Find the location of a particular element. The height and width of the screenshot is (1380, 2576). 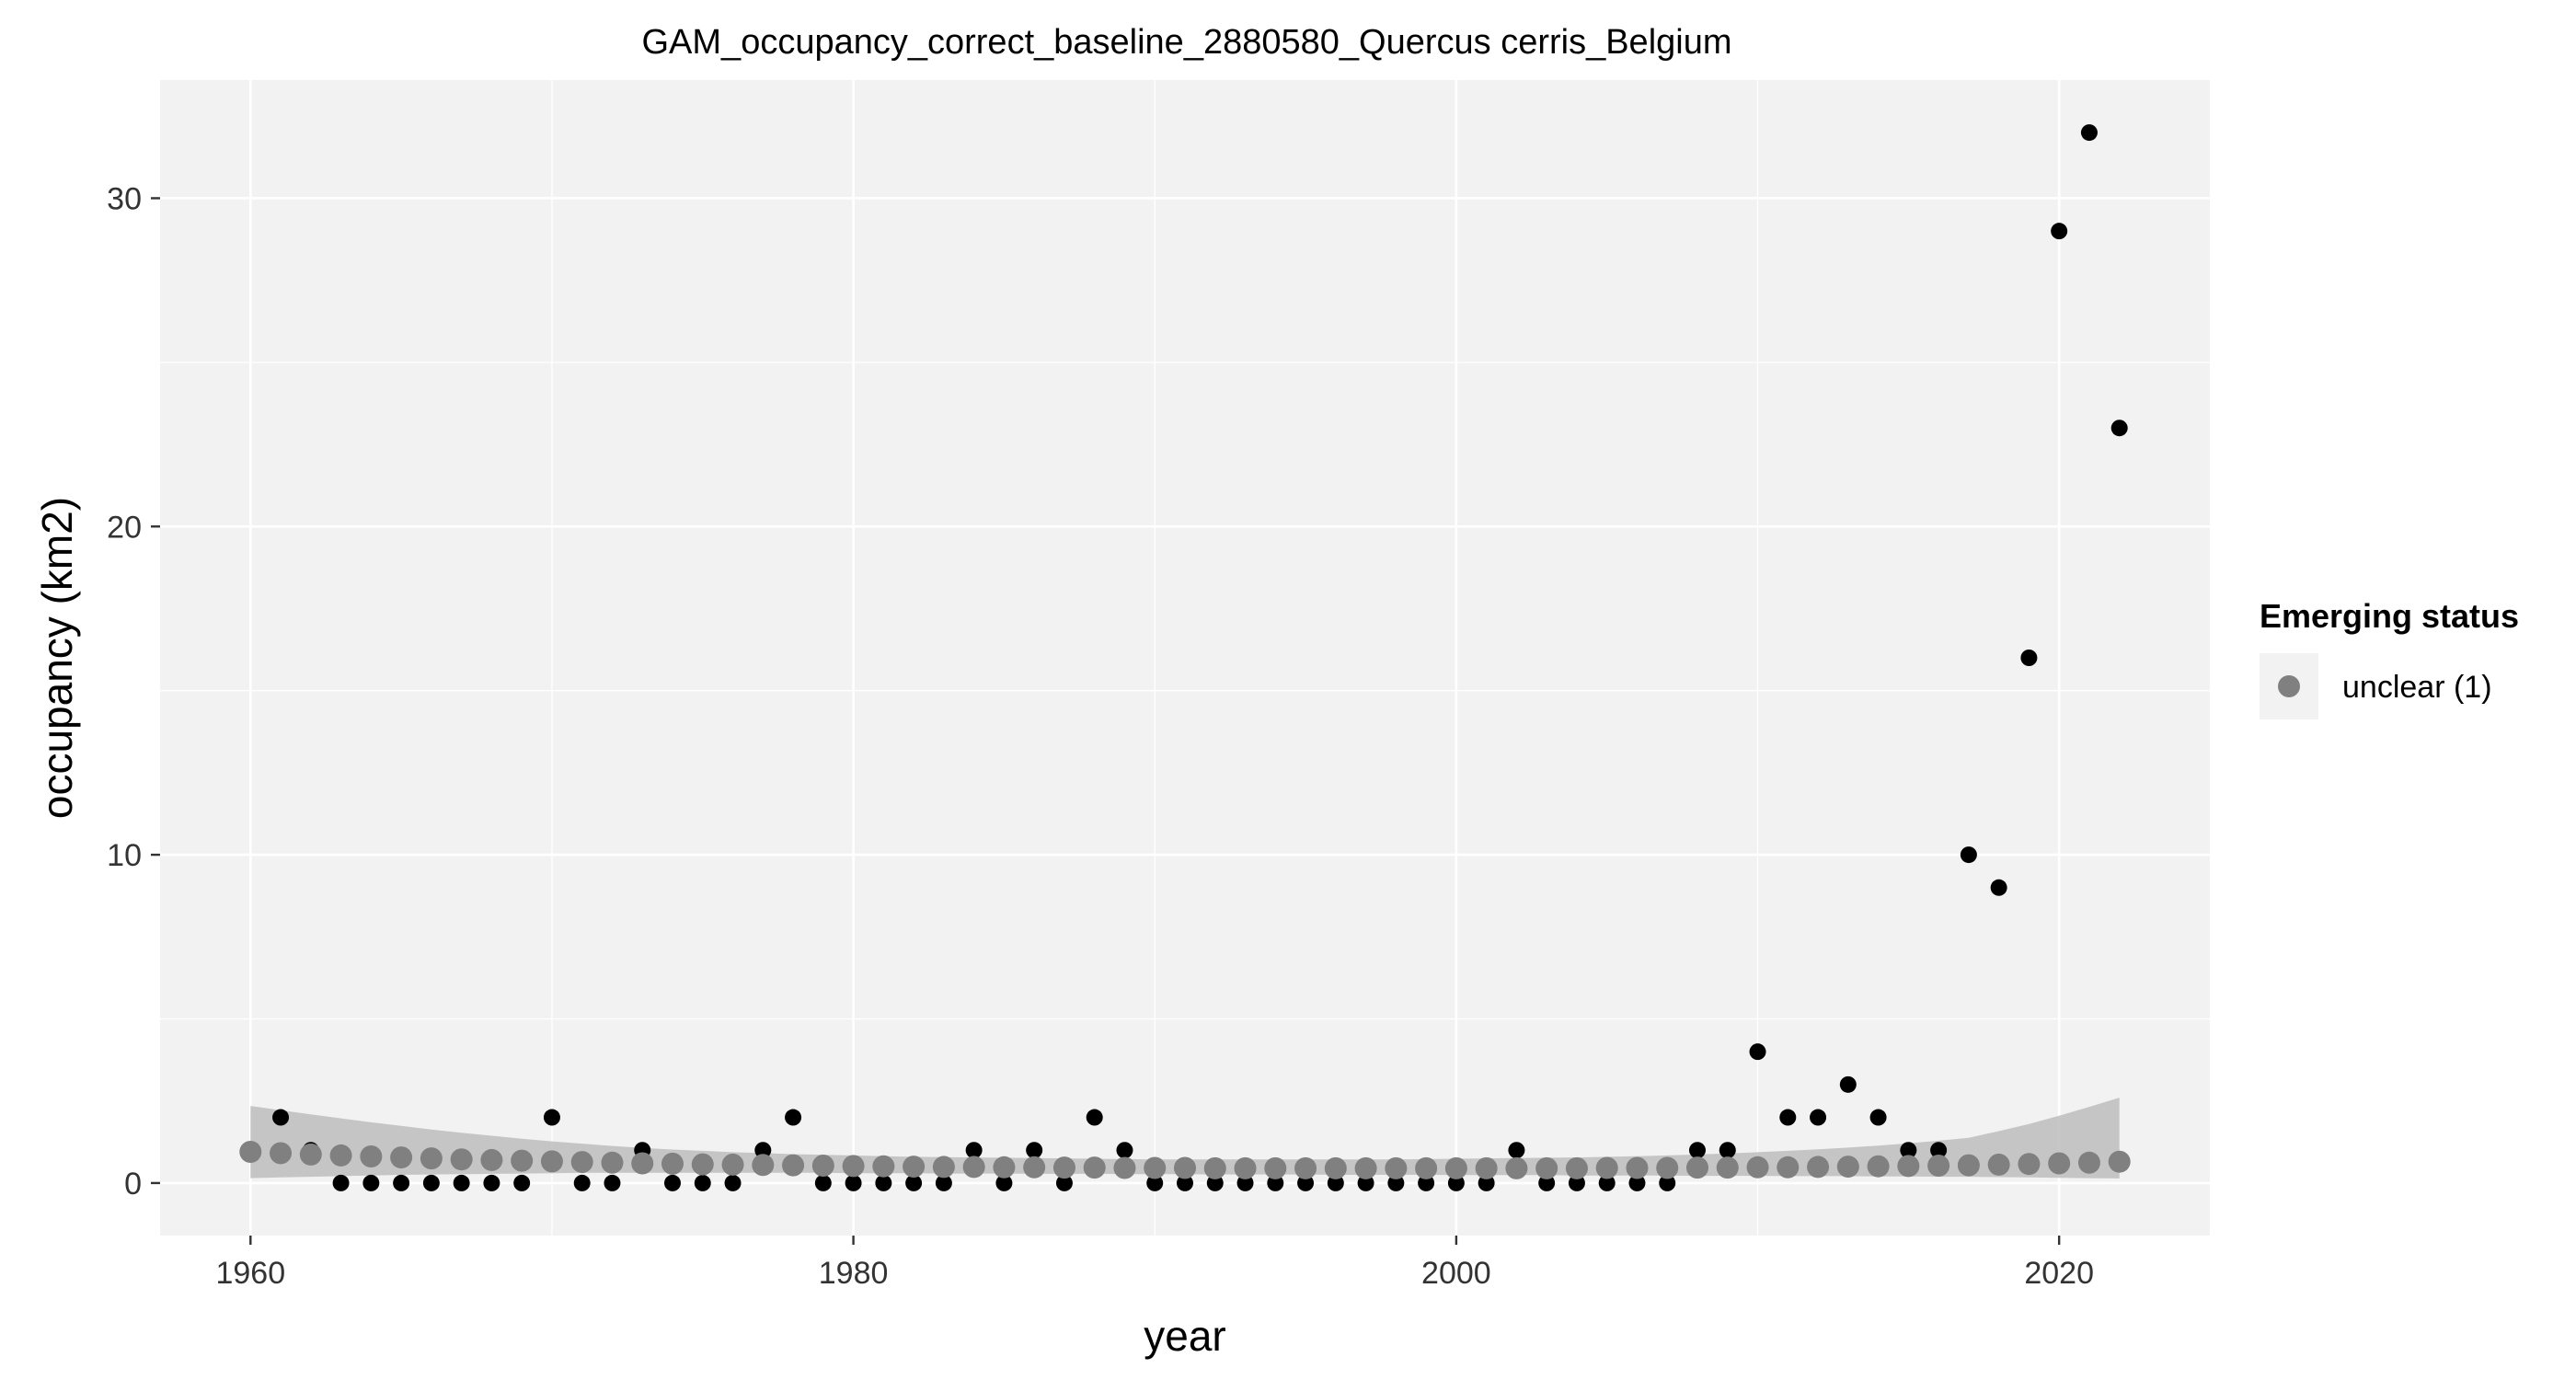

y-tick-label: 10 is located at coordinates (124, 855).